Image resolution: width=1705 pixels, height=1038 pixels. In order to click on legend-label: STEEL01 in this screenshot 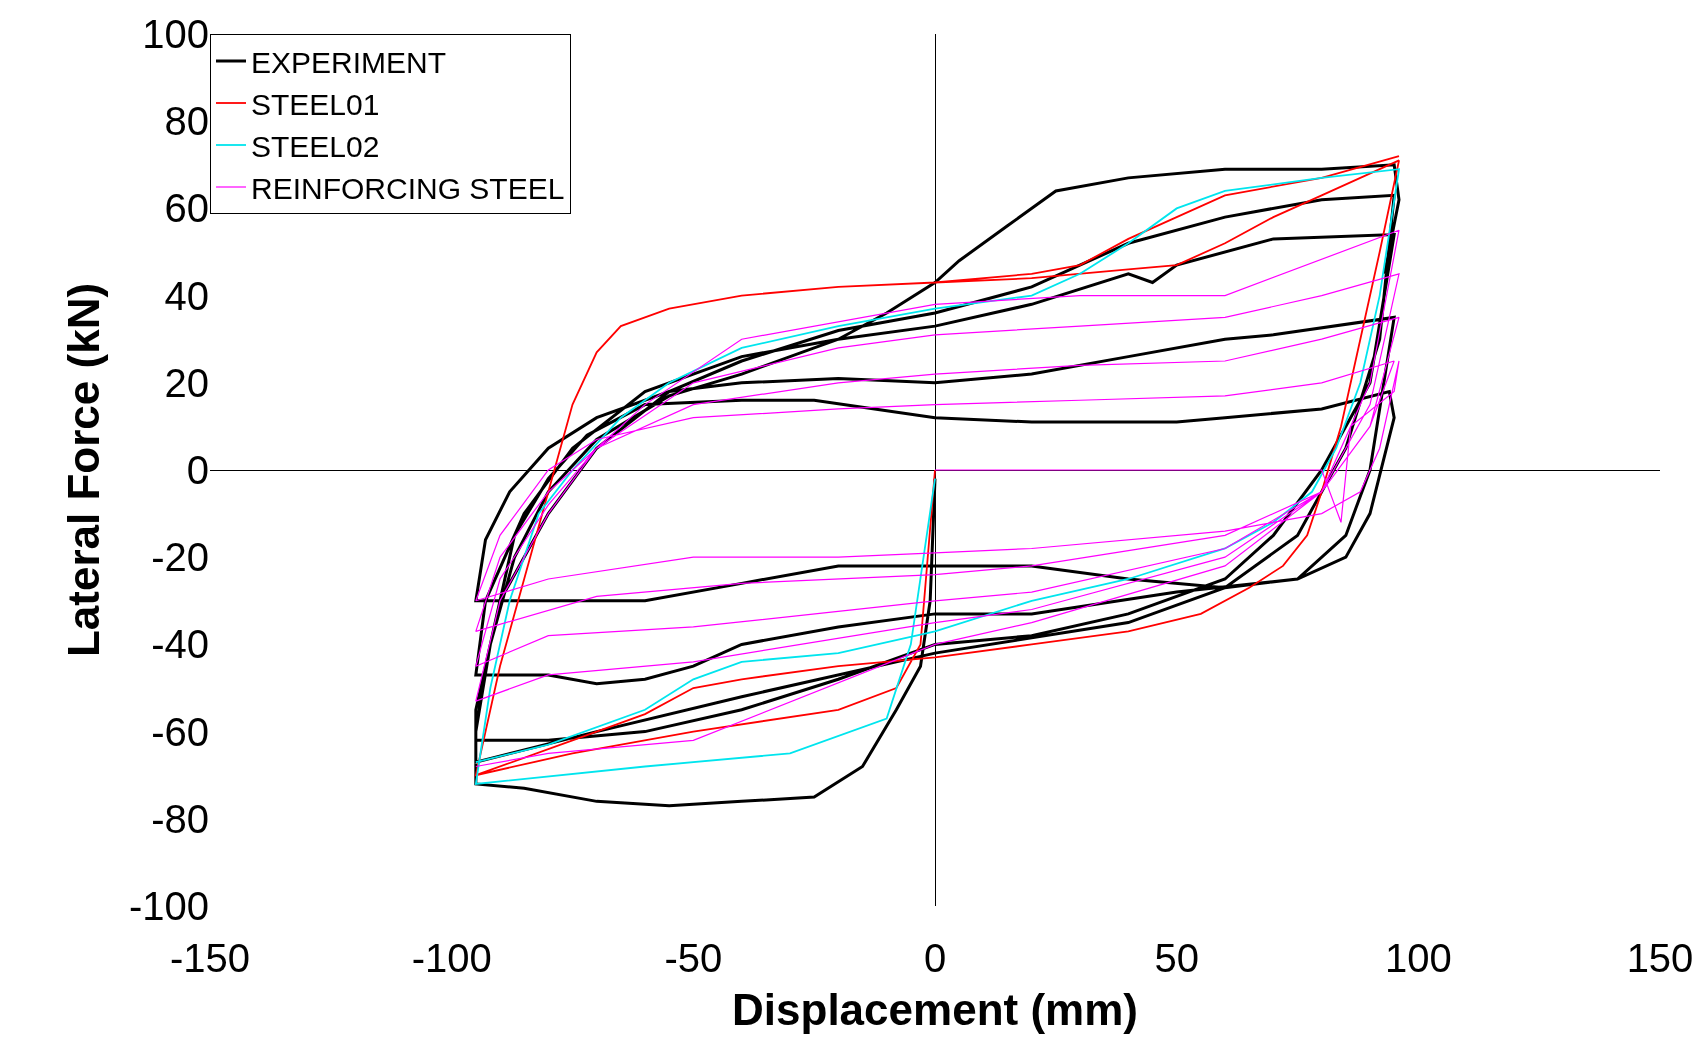, I will do `click(315, 104)`.